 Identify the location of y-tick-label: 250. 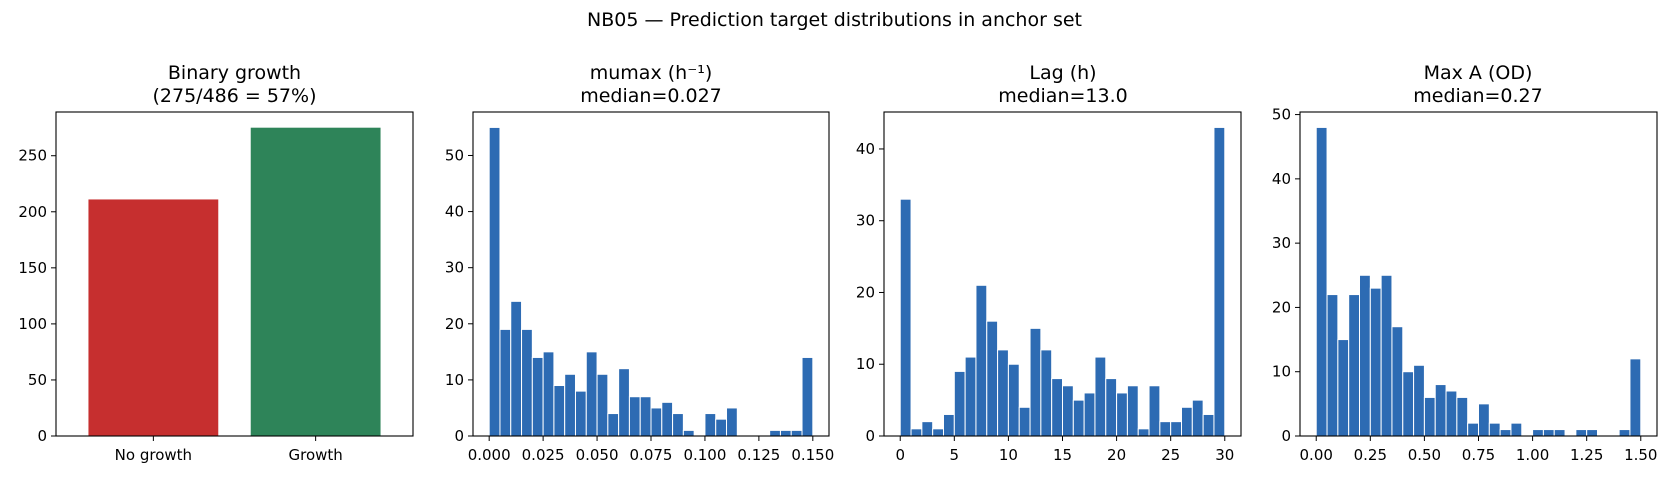
(32, 156).